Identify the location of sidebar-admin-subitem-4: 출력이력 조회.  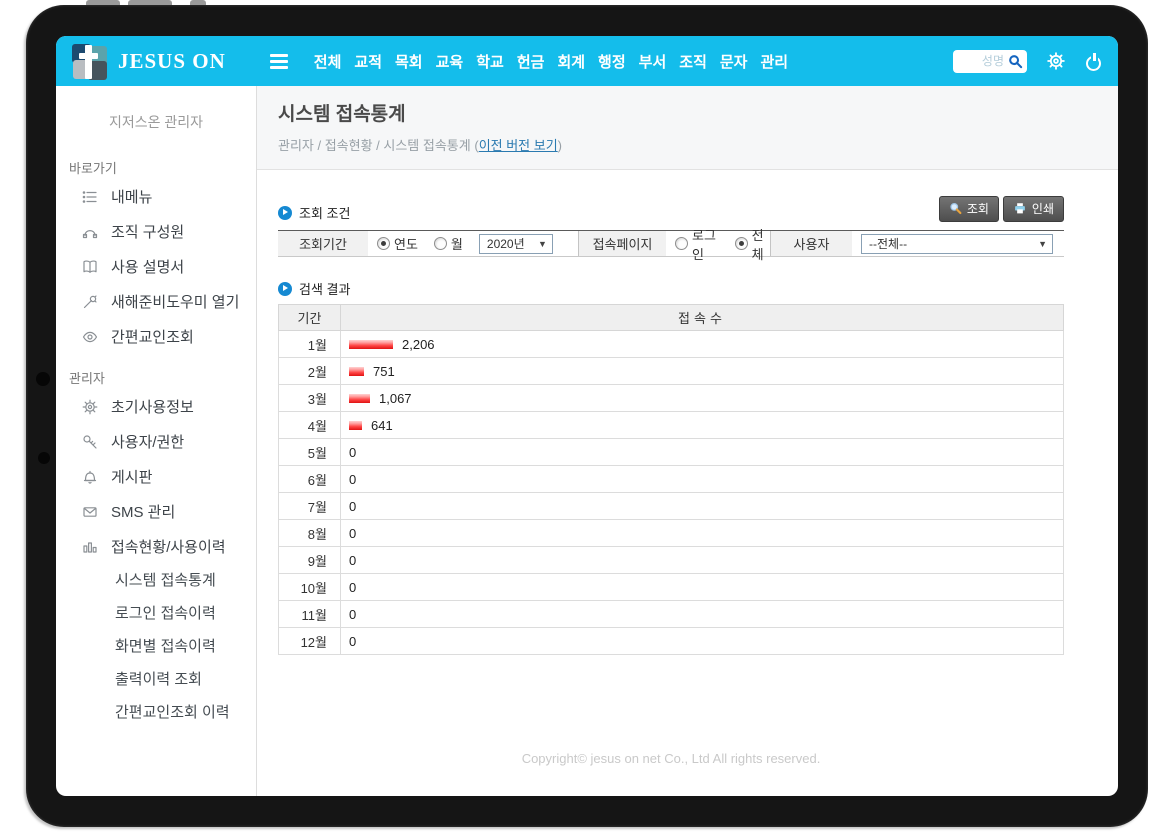
(158, 679).